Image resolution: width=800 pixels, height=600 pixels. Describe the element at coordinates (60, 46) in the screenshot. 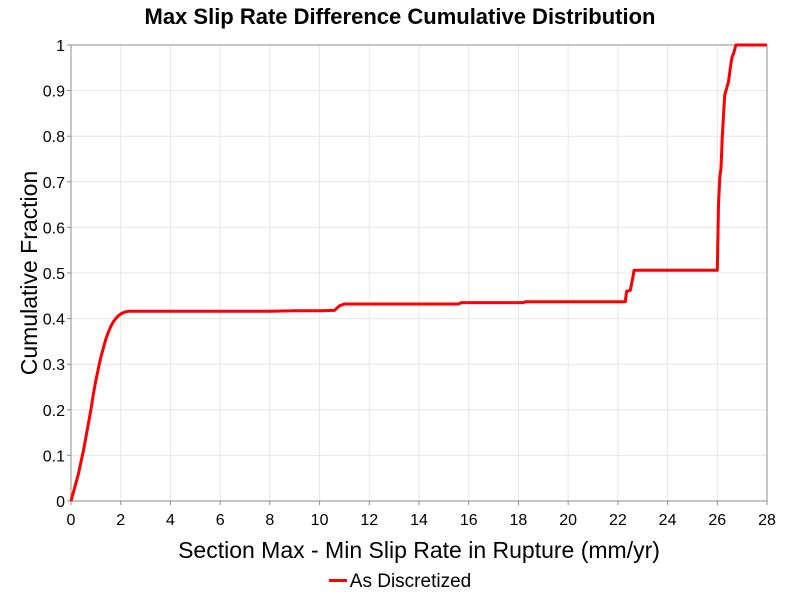

I see `y-tick-label: 1` at that location.